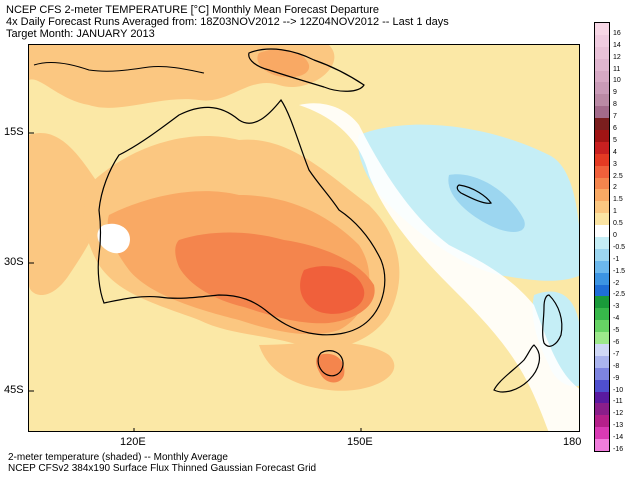  I want to click on colorbar-label: 0.5, so click(618, 224).